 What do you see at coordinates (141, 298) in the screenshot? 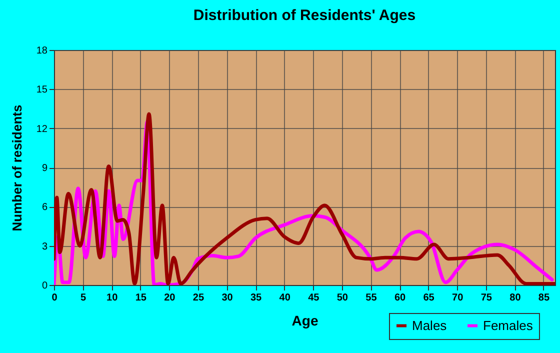
I see `x-tick-label: 15` at bounding box center [141, 298].